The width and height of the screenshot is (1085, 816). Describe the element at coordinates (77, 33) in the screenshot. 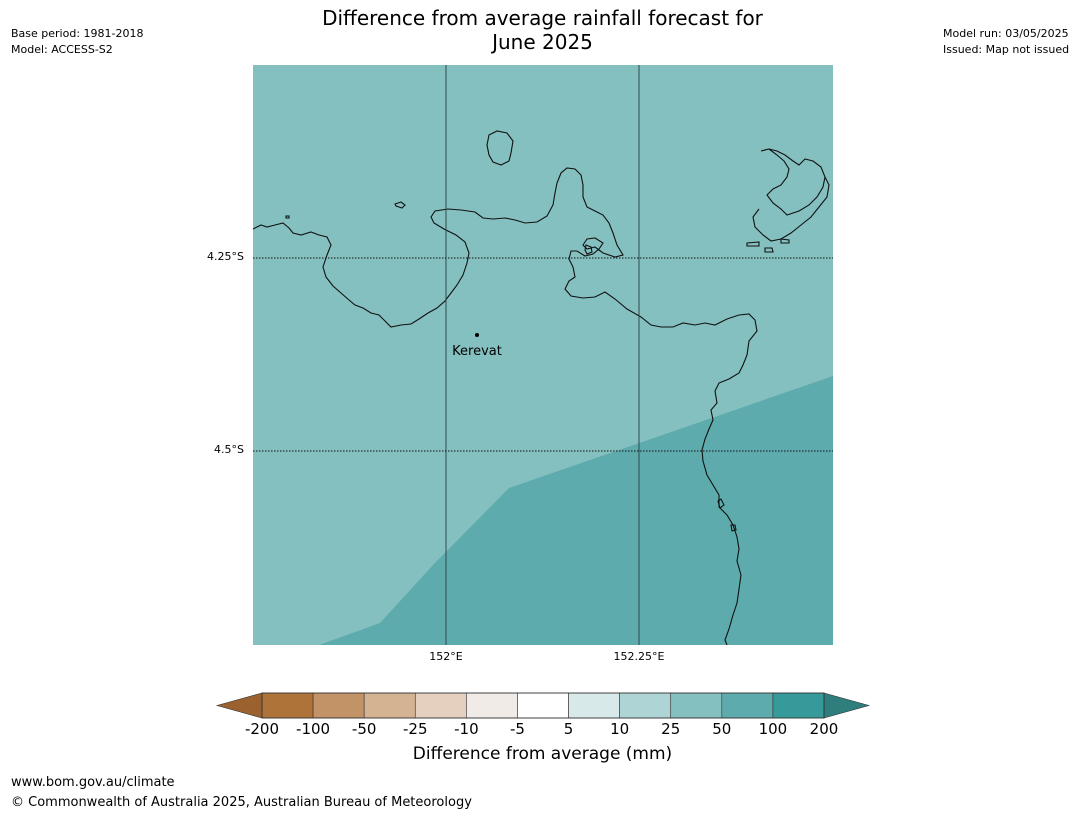

I see `base-period-text: Base period: 1981-2018` at that location.